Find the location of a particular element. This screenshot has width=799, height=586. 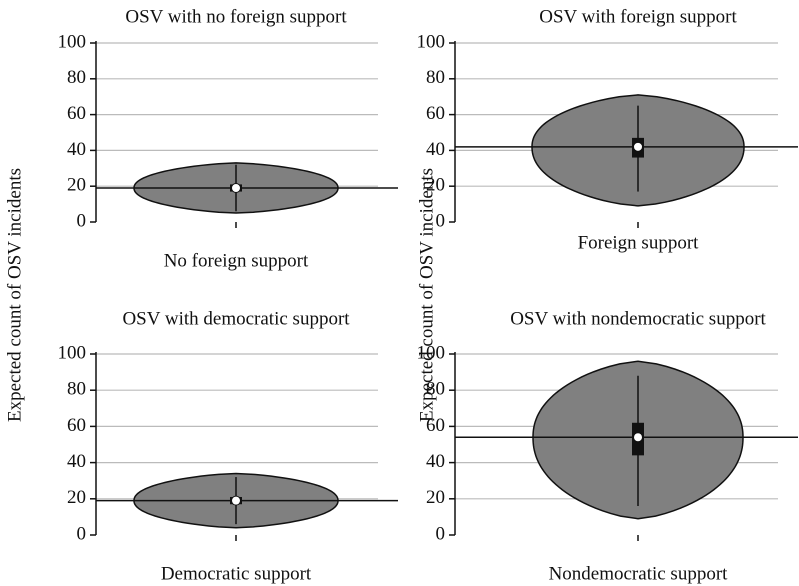

x-label: Foreign support is located at coordinates (639, 242).